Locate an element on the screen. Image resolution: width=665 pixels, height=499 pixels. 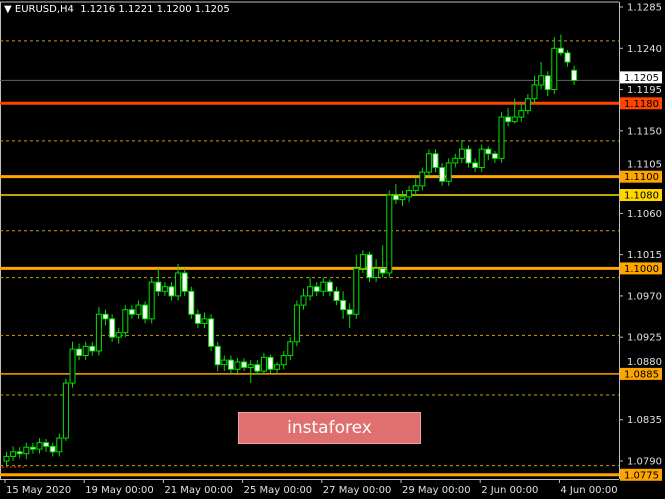
price-tick-label: 1.1105 is located at coordinates (644, 165).